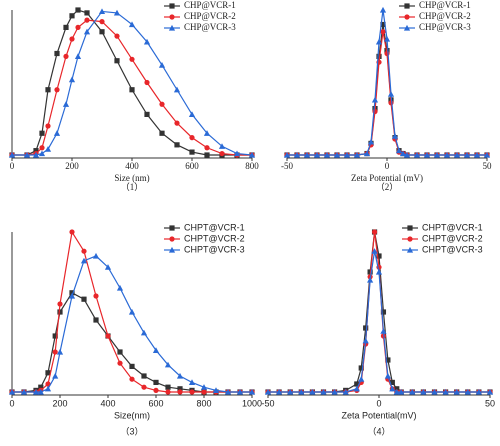  What do you see at coordinates (131, 178) in the screenshot?
I see `x-axis-label: Size (nm)` at bounding box center [131, 178].